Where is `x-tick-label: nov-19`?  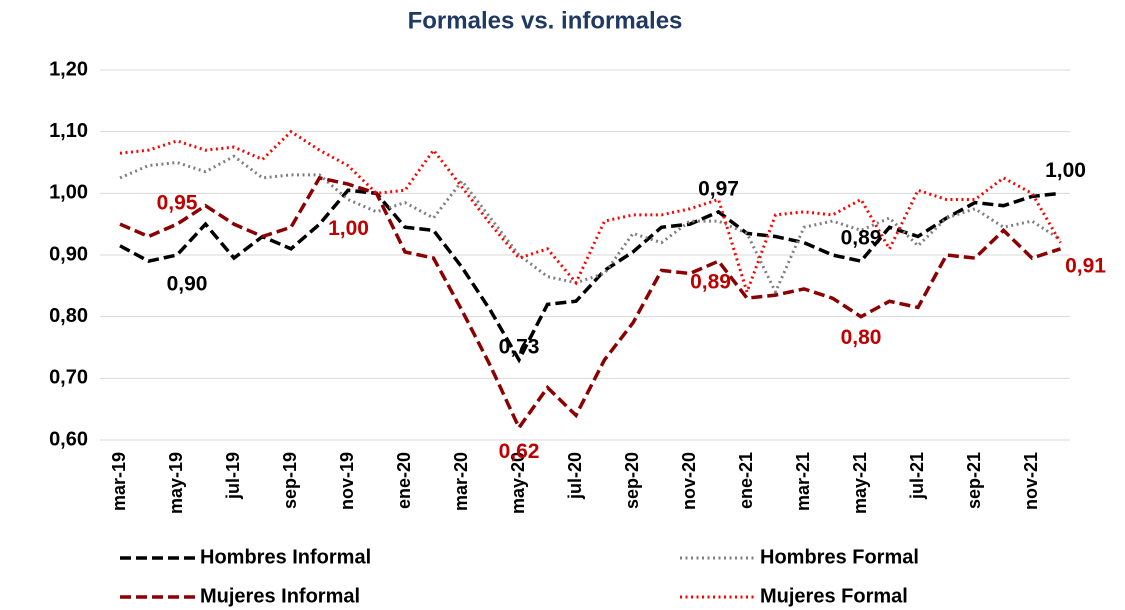 x-tick-label: nov-19 is located at coordinates (347, 481).